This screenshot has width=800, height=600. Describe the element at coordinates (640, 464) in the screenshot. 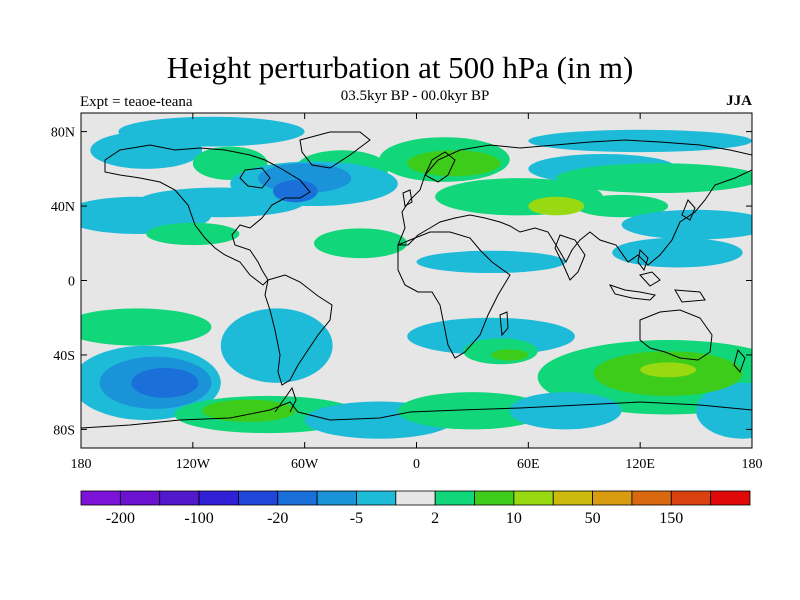

I see `x-tick-label: 120E` at that location.